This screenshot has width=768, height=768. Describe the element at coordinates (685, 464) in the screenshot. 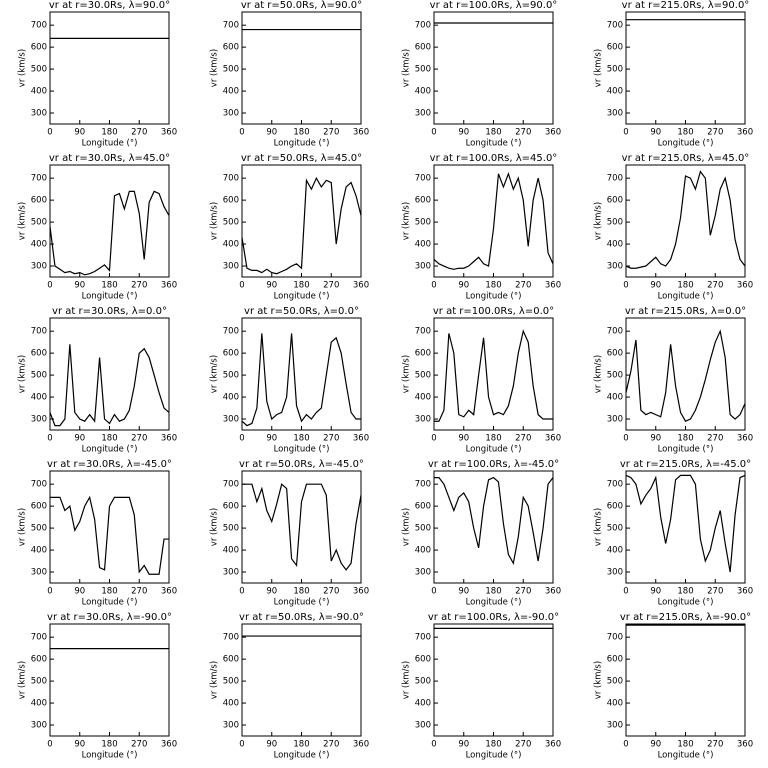

I see `chart-title: vr at r=215.0Rs, λ=-45.0°` at that location.